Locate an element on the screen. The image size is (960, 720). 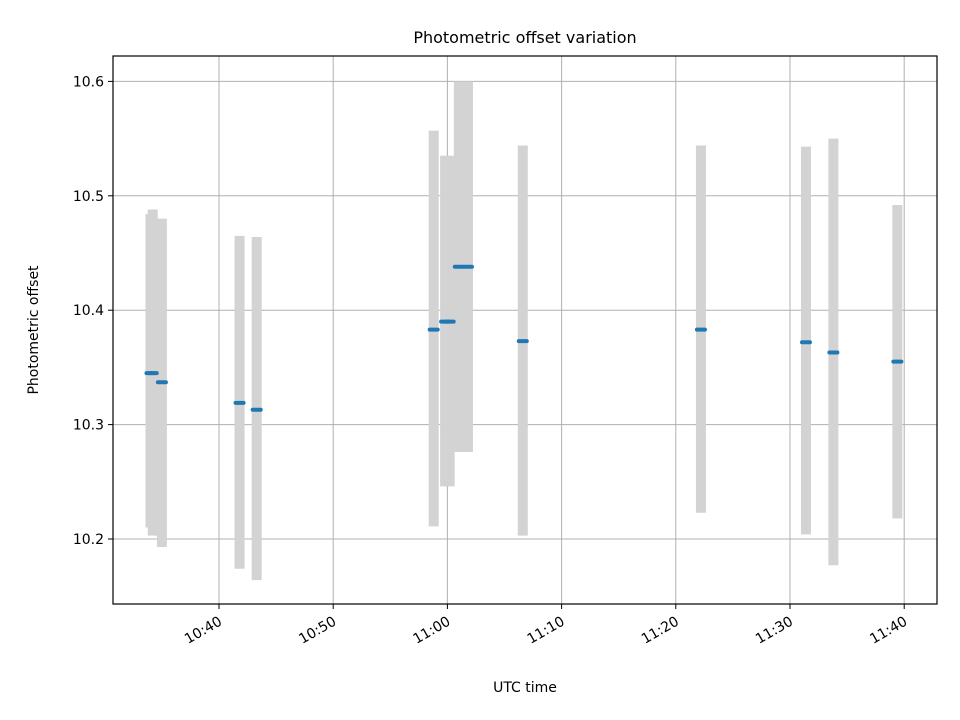
y-tick-label: 10.5 is located at coordinates (88, 197).